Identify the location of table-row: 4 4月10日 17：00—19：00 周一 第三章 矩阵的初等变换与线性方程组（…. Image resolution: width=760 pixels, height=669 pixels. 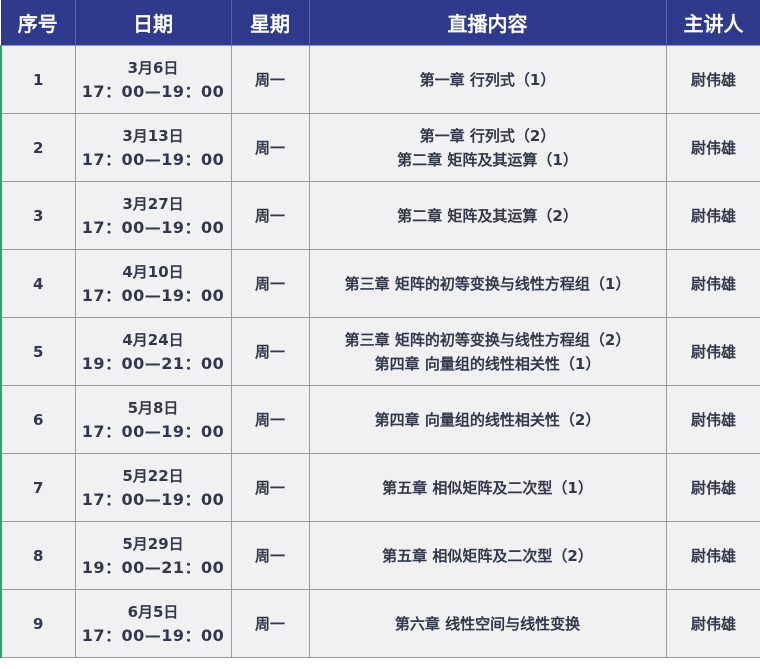
(380, 283).